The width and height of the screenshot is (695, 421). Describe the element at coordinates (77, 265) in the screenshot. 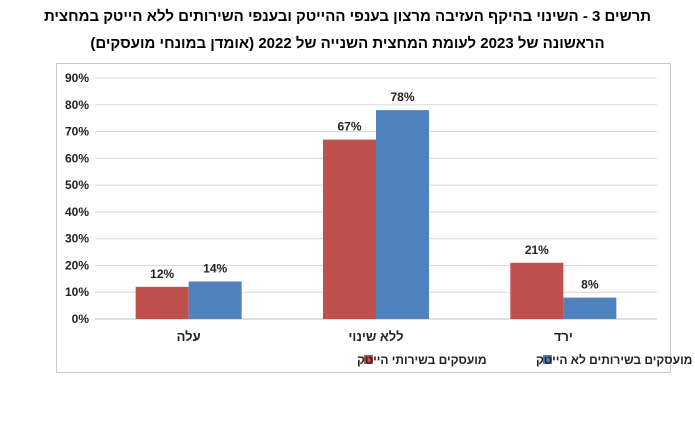

I see `y-tick-label: 20%` at that location.